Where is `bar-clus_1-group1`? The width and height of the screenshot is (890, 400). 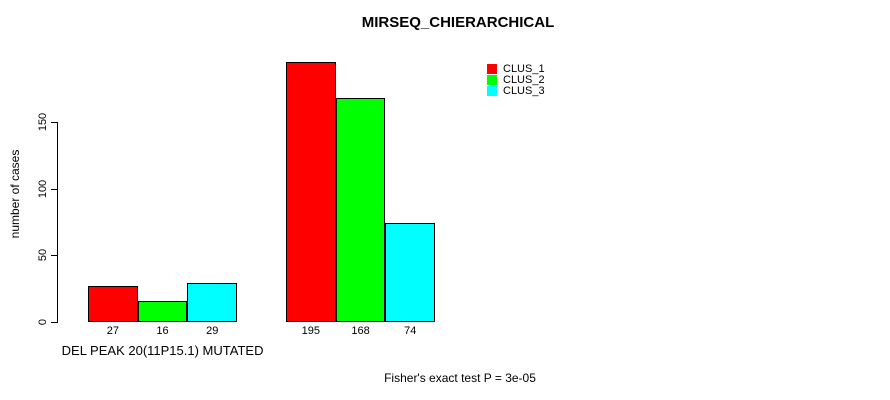
bar-clus_1-group1 is located at coordinates (113, 304).